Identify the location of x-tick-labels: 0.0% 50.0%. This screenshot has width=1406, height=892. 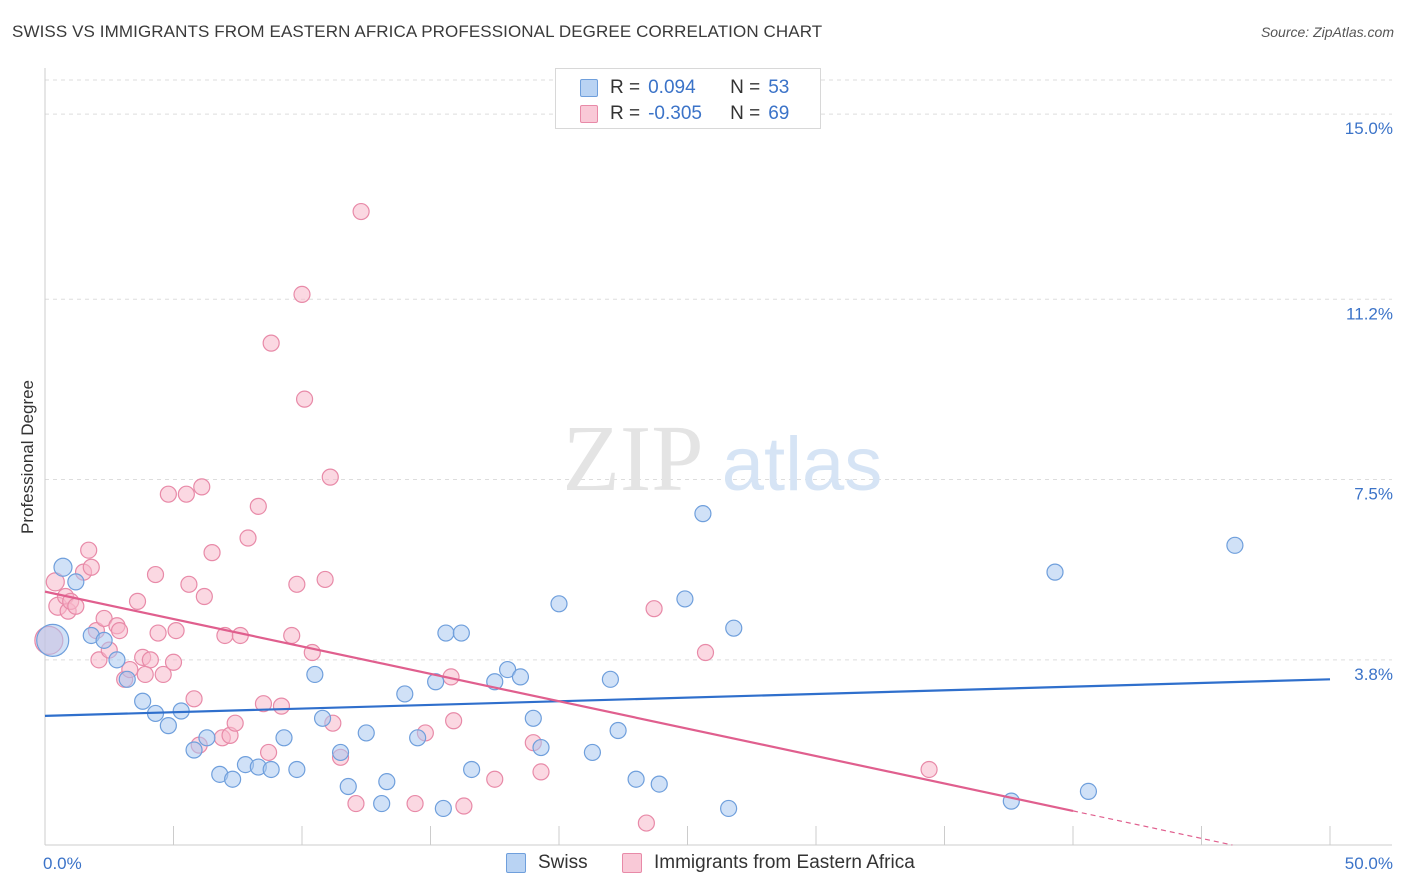
(718, 863).